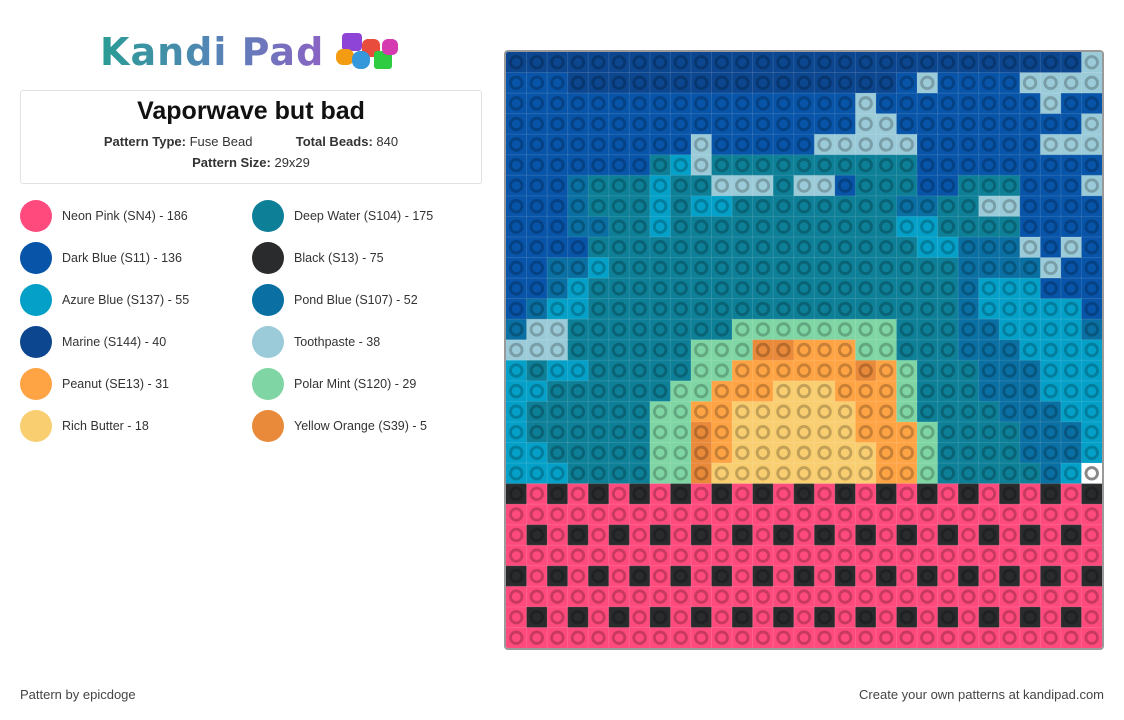  Describe the element at coordinates (981, 694) in the screenshot. I see `create-patterns-link: Create your own patterns at kandipad.com` at that location.